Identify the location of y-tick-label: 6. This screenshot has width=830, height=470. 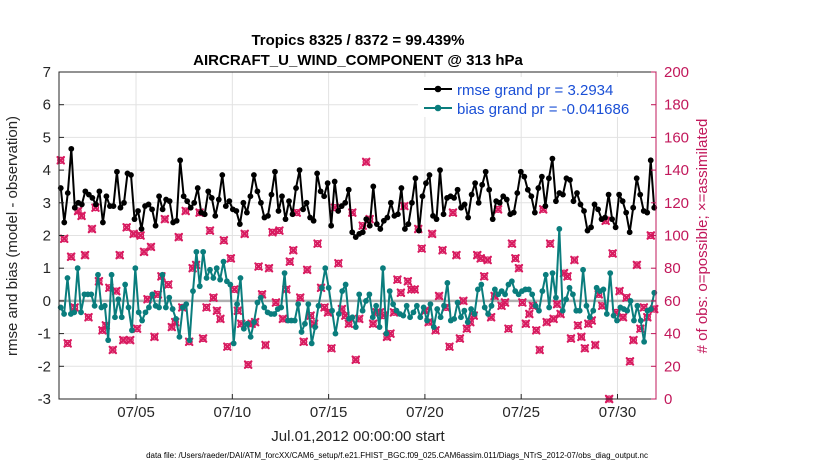
(47, 105).